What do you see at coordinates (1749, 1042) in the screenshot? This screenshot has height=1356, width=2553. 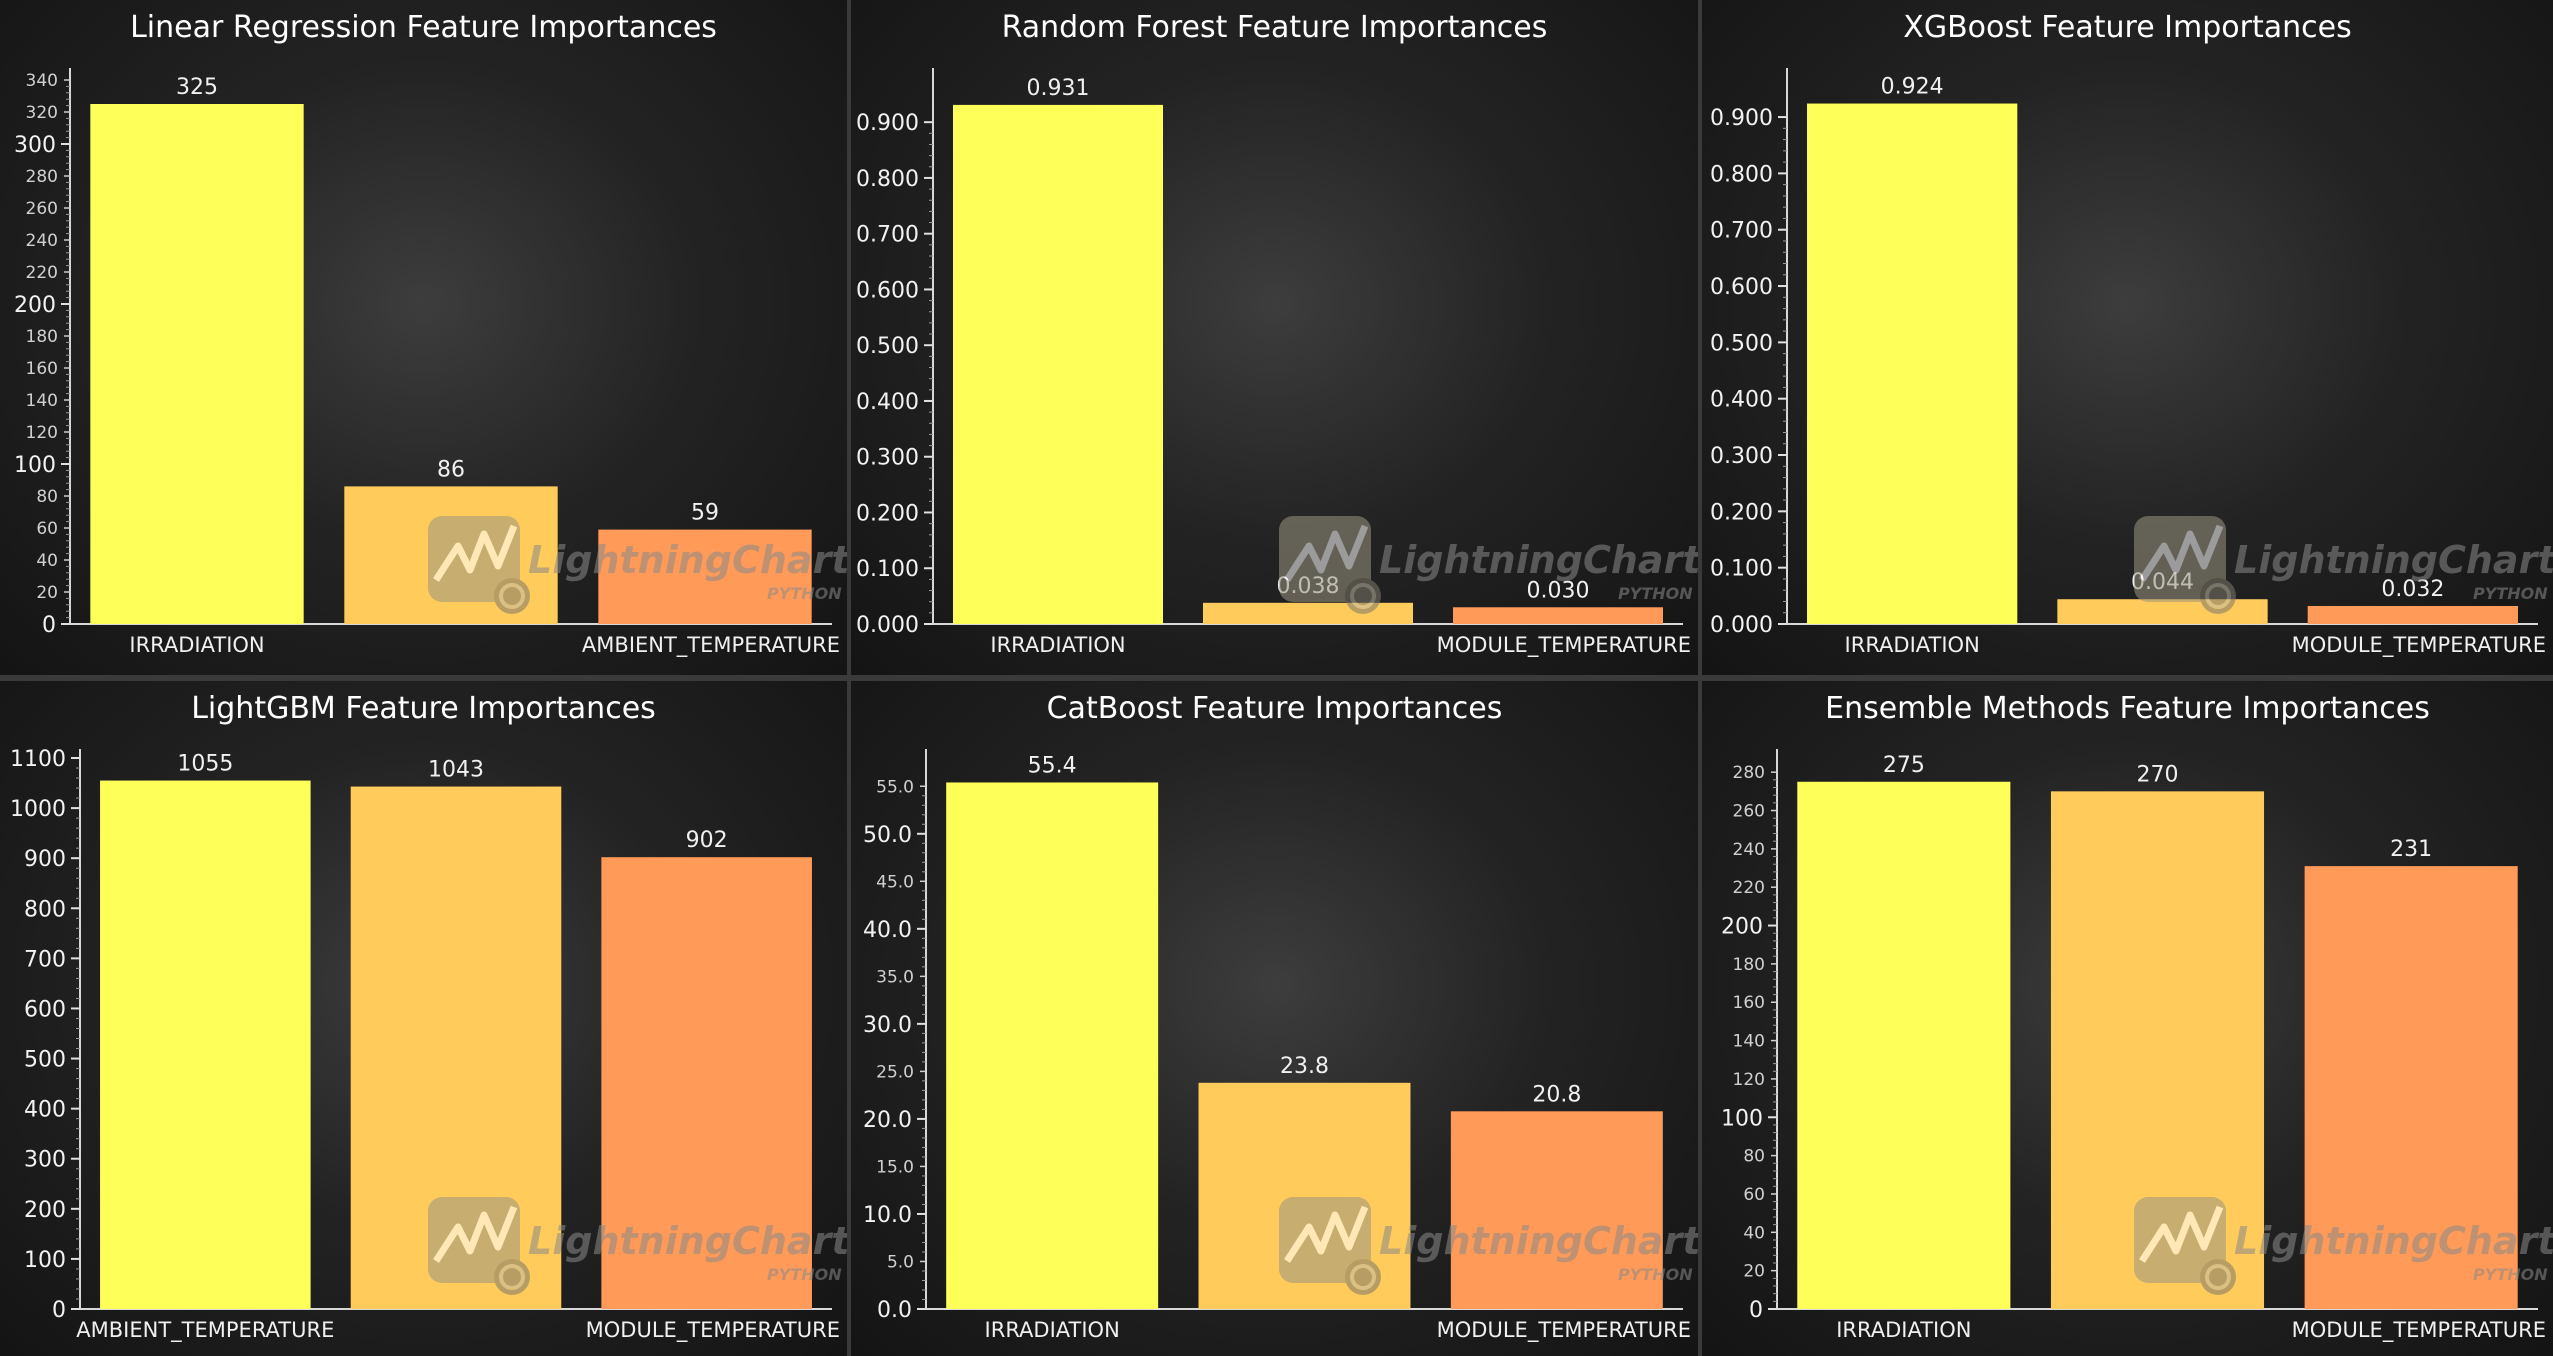 I see `y-tick-label: 140` at bounding box center [1749, 1042].